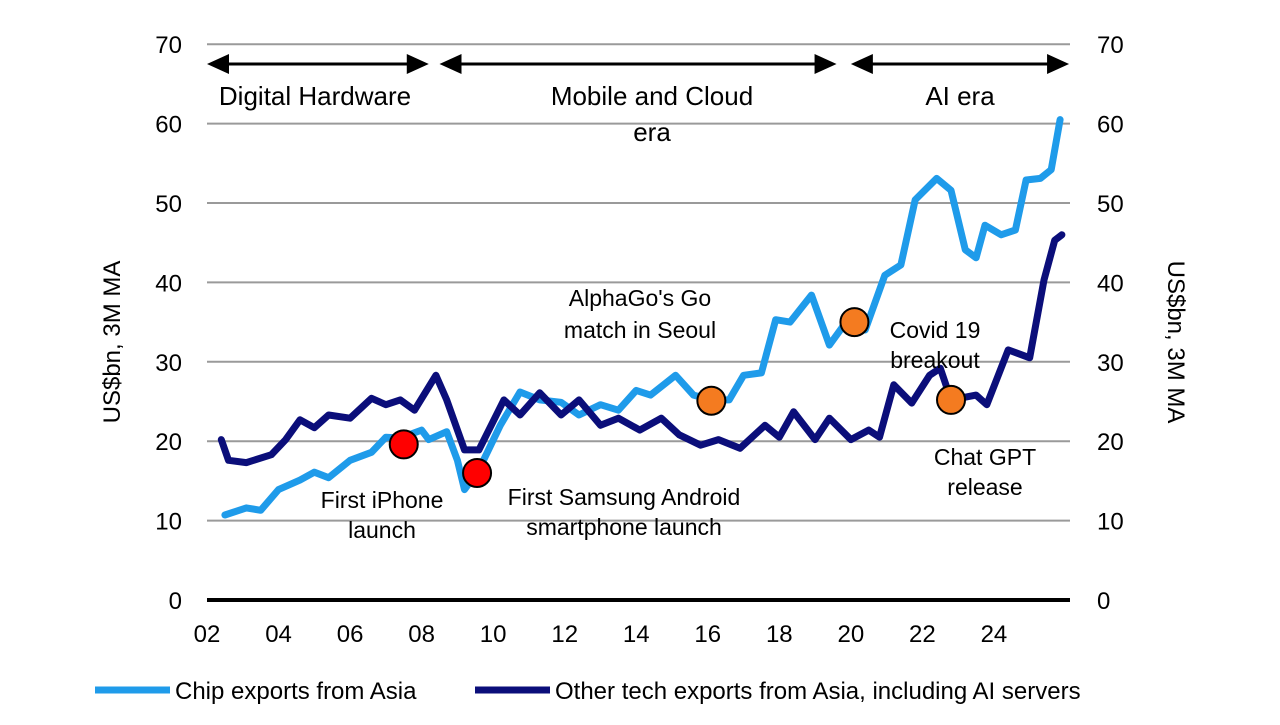 The width and height of the screenshot is (1280, 725). What do you see at coordinates (1103, 601) in the screenshot?
I see `y-tick-label-right: 0` at bounding box center [1103, 601].